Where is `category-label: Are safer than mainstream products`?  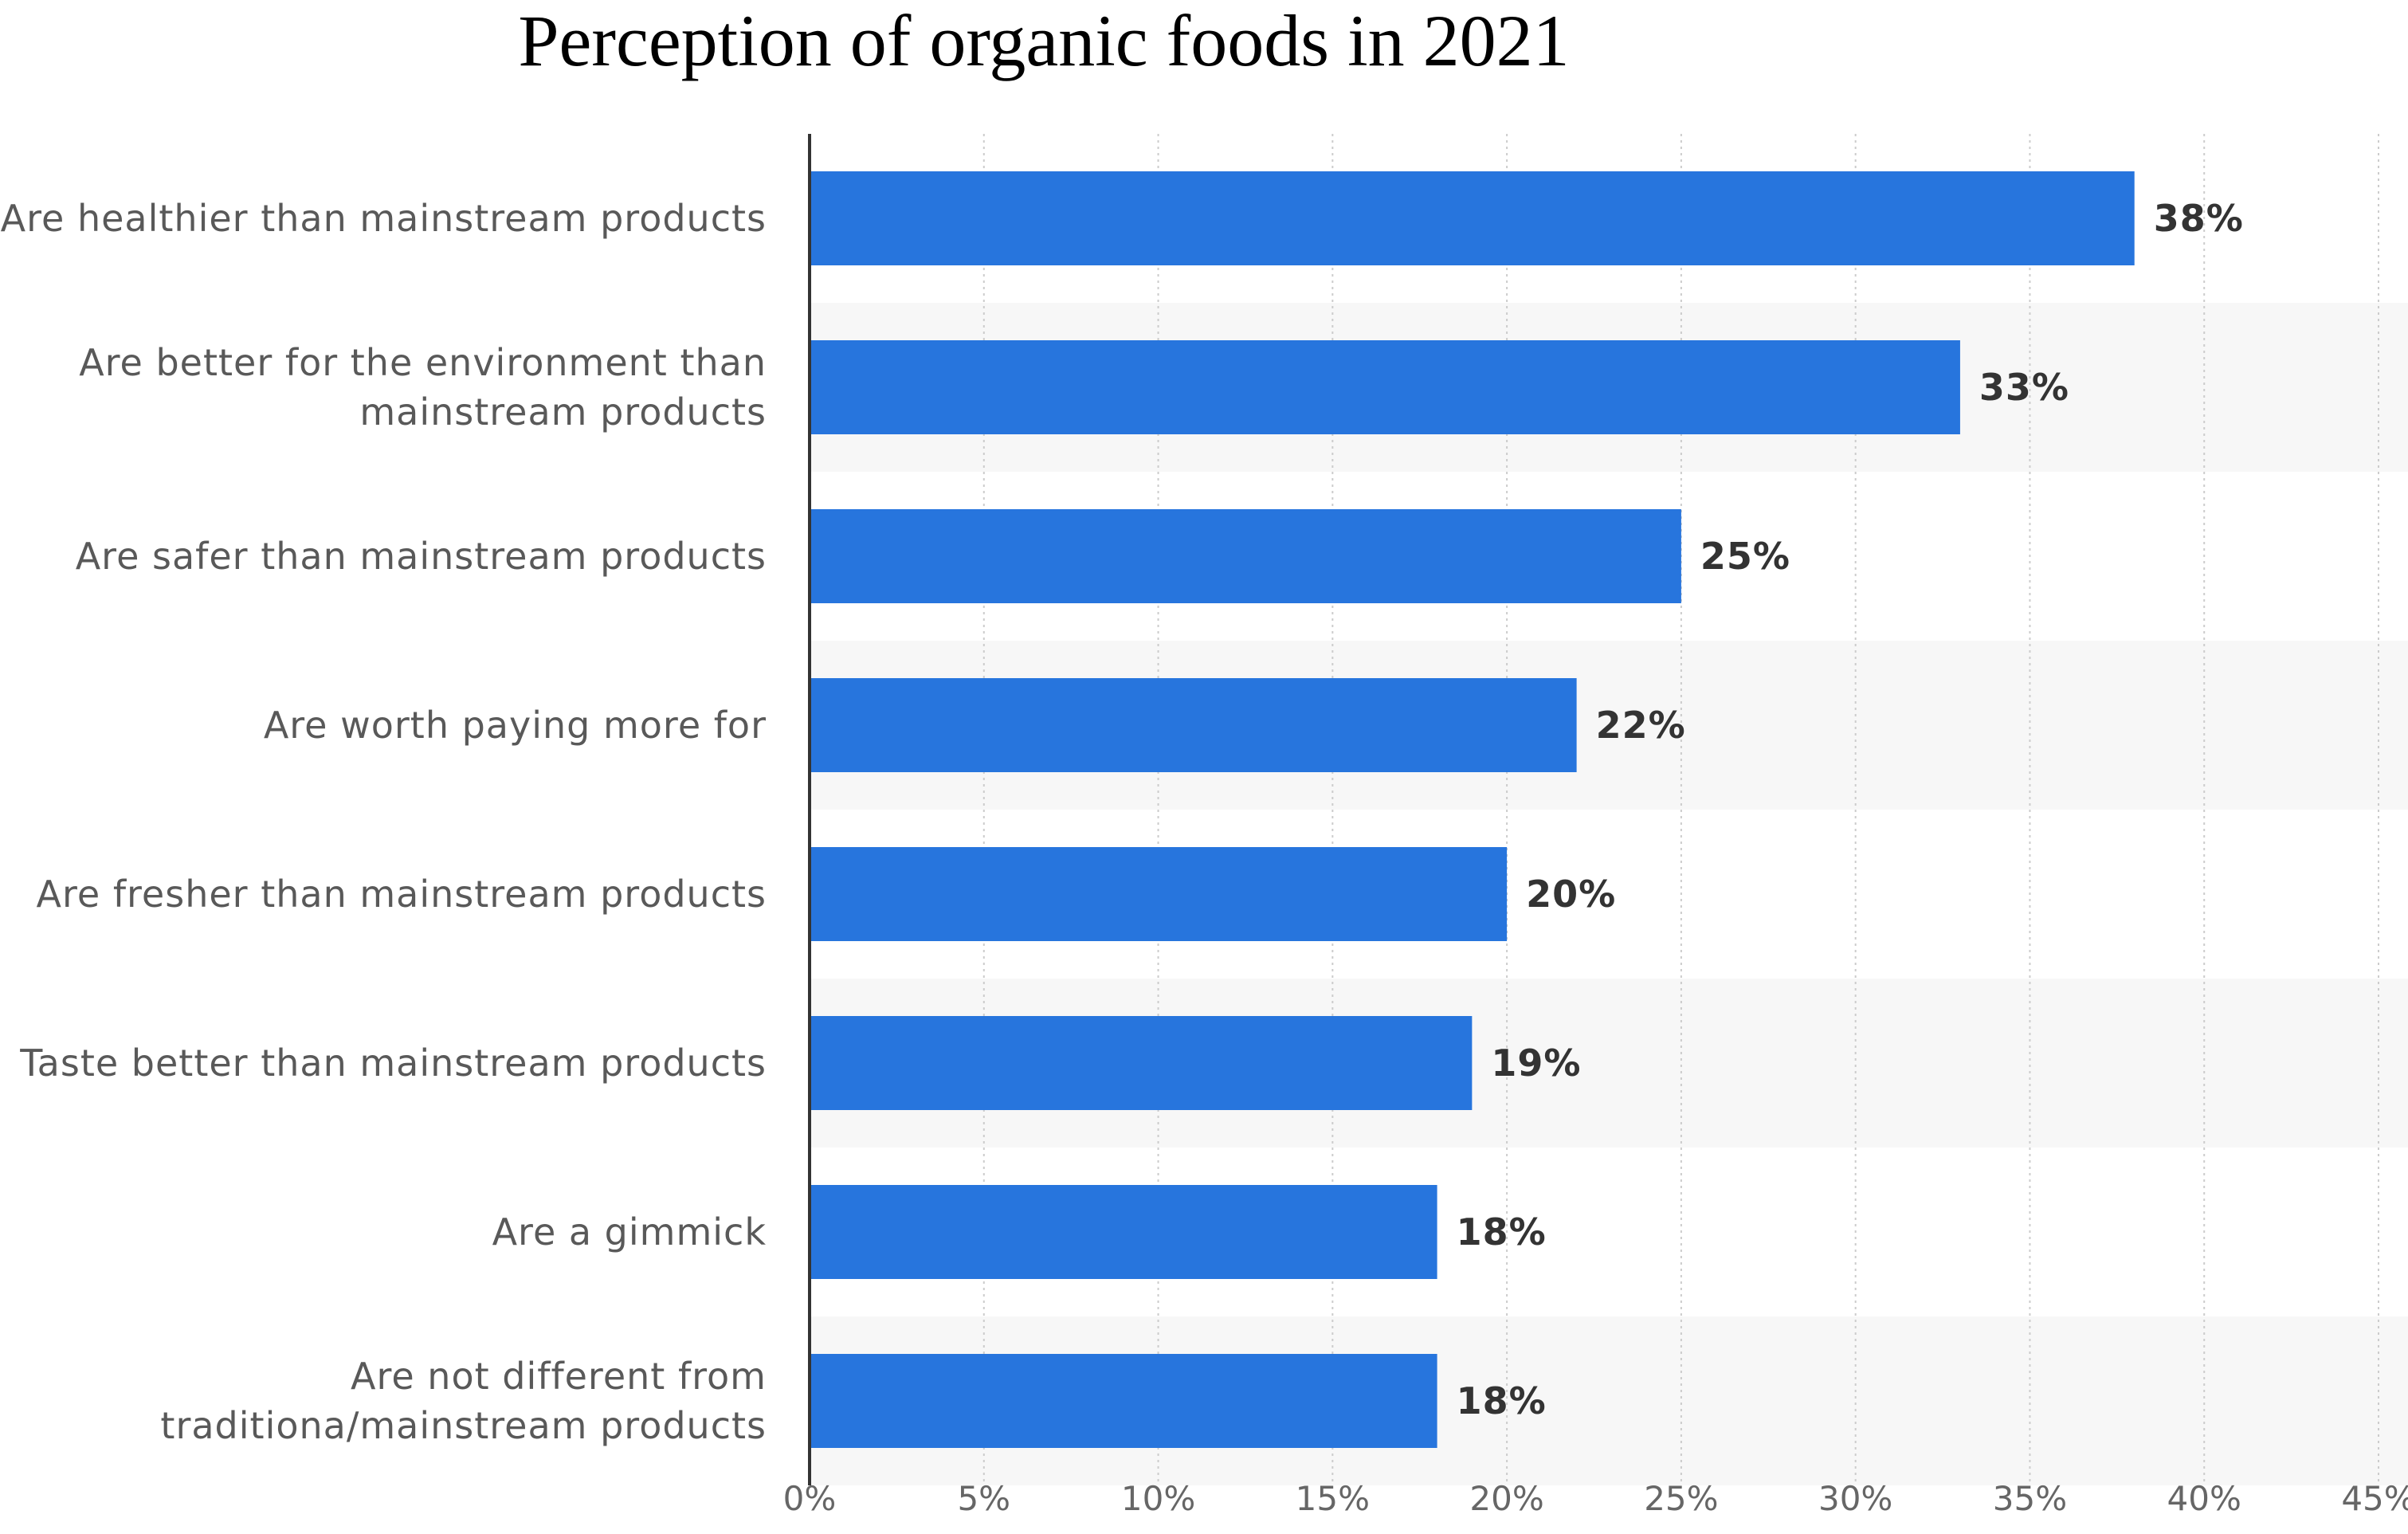 category-label: Are safer than mainstream products is located at coordinates (421, 556).